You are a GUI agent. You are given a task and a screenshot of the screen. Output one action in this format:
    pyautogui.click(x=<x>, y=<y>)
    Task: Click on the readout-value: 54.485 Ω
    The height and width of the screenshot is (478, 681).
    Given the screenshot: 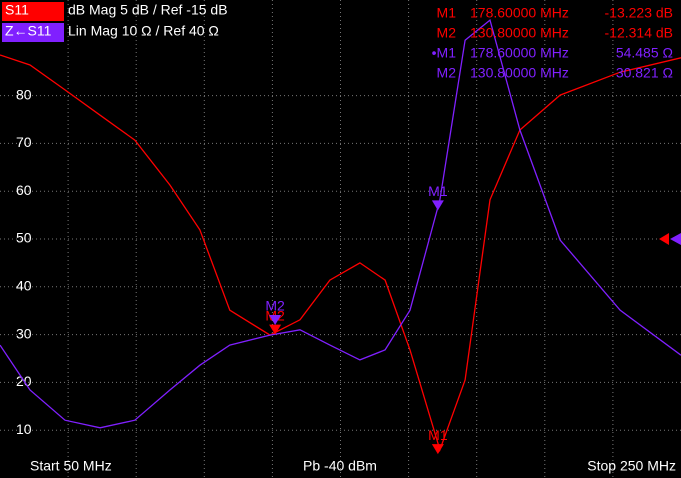 What is the action you would take?
    pyautogui.click(x=644, y=53)
    